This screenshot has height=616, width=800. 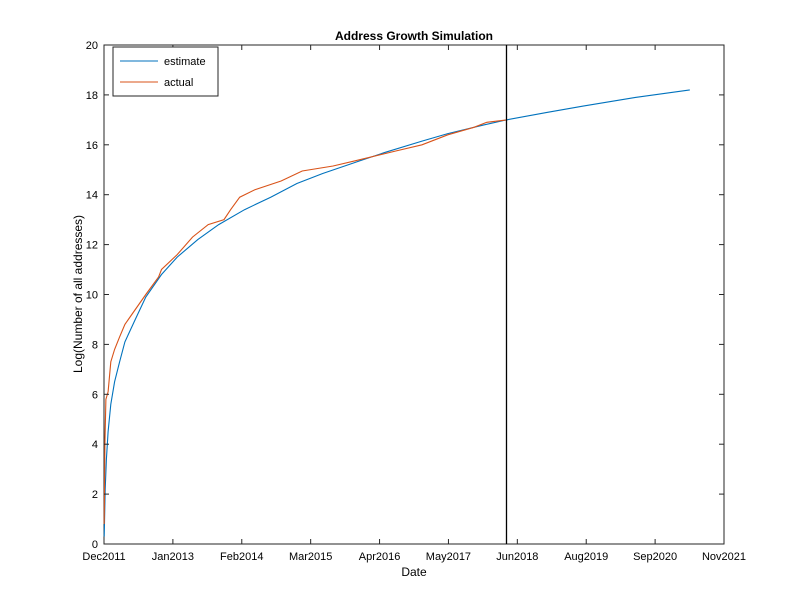 I want to click on legend: estimate actual, so click(x=165, y=71).